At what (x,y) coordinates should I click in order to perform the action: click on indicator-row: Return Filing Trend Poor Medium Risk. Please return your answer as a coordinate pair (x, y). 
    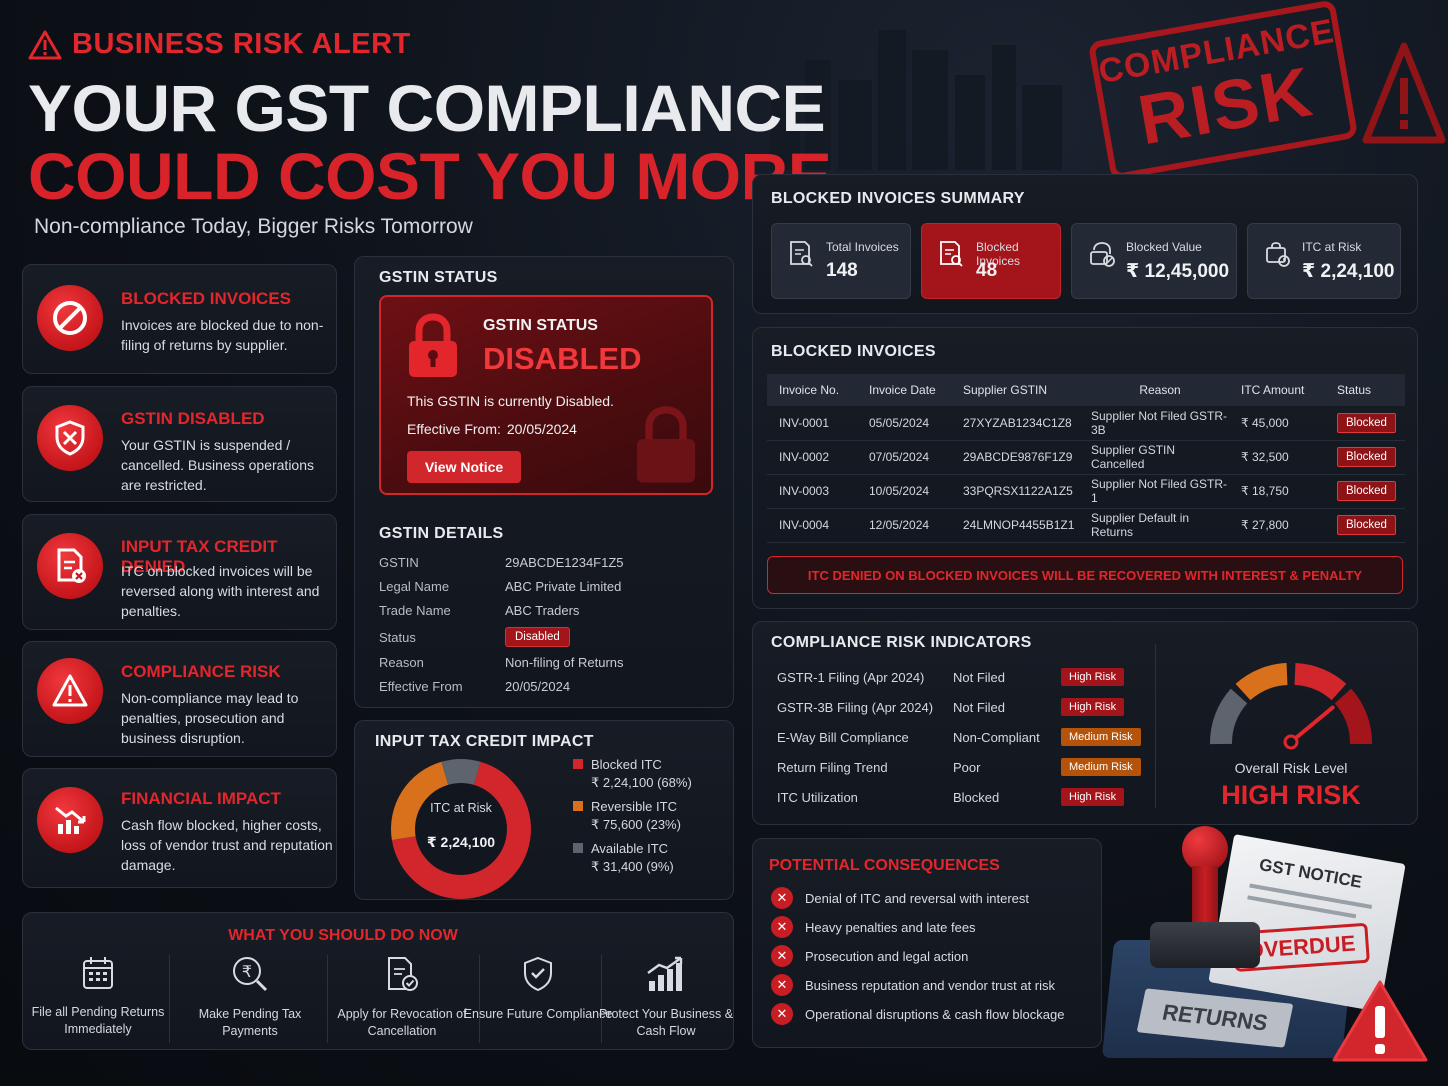
    Looking at the image, I should click on (959, 767).